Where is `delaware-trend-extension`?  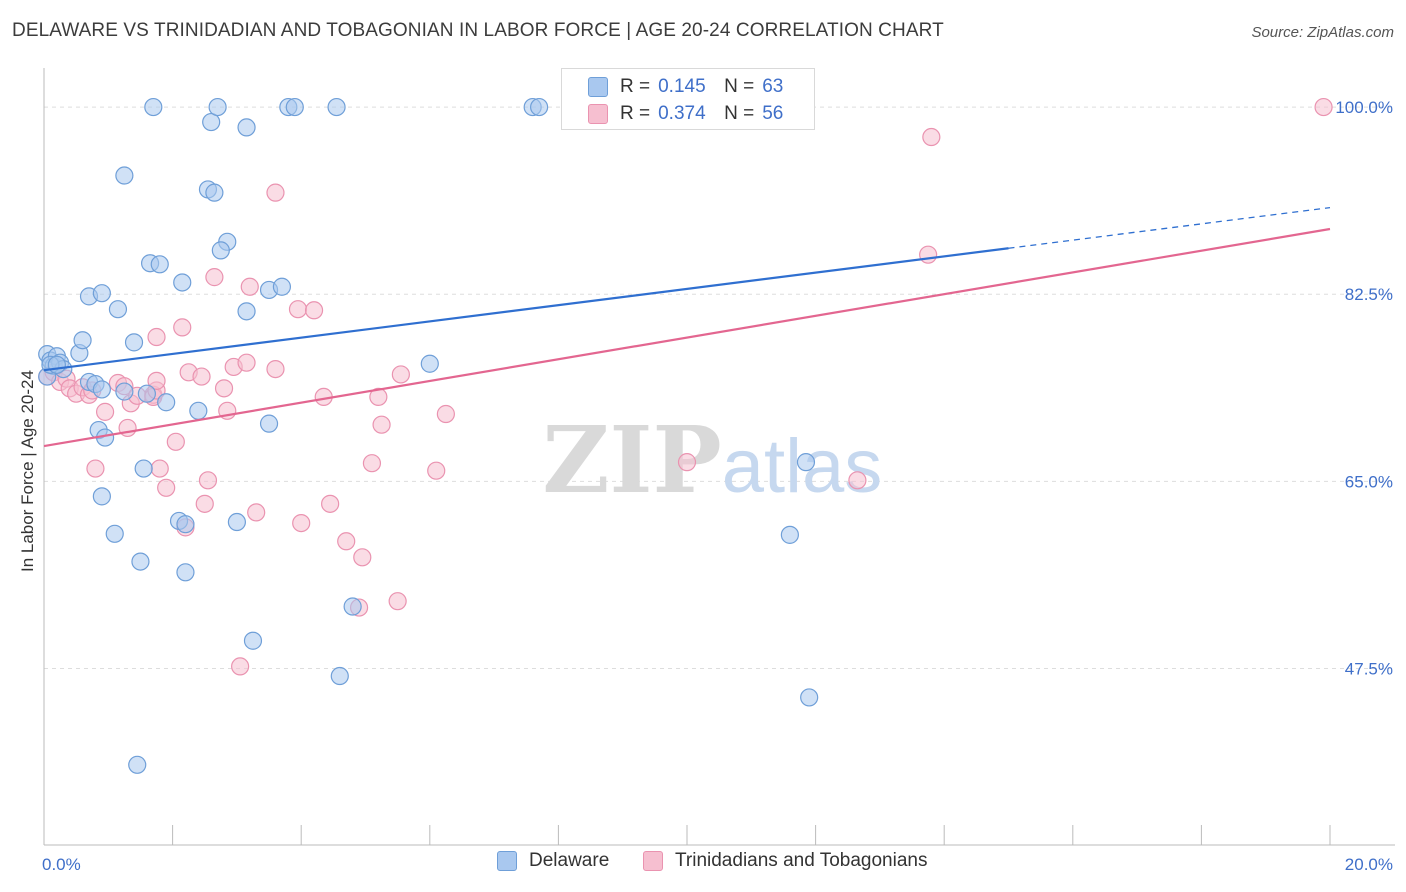 delaware-trend-extension is located at coordinates (1169, 227).